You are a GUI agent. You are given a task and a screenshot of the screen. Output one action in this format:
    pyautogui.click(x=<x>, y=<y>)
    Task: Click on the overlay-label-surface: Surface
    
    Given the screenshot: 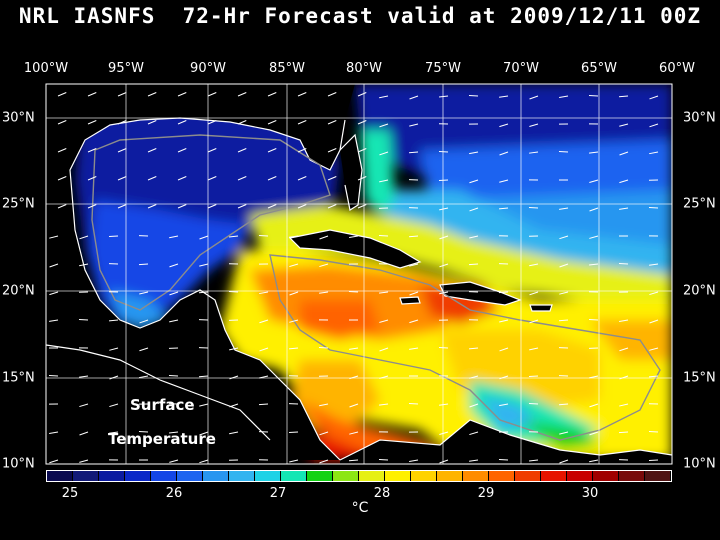 What is the action you would take?
    pyautogui.click(x=162, y=405)
    